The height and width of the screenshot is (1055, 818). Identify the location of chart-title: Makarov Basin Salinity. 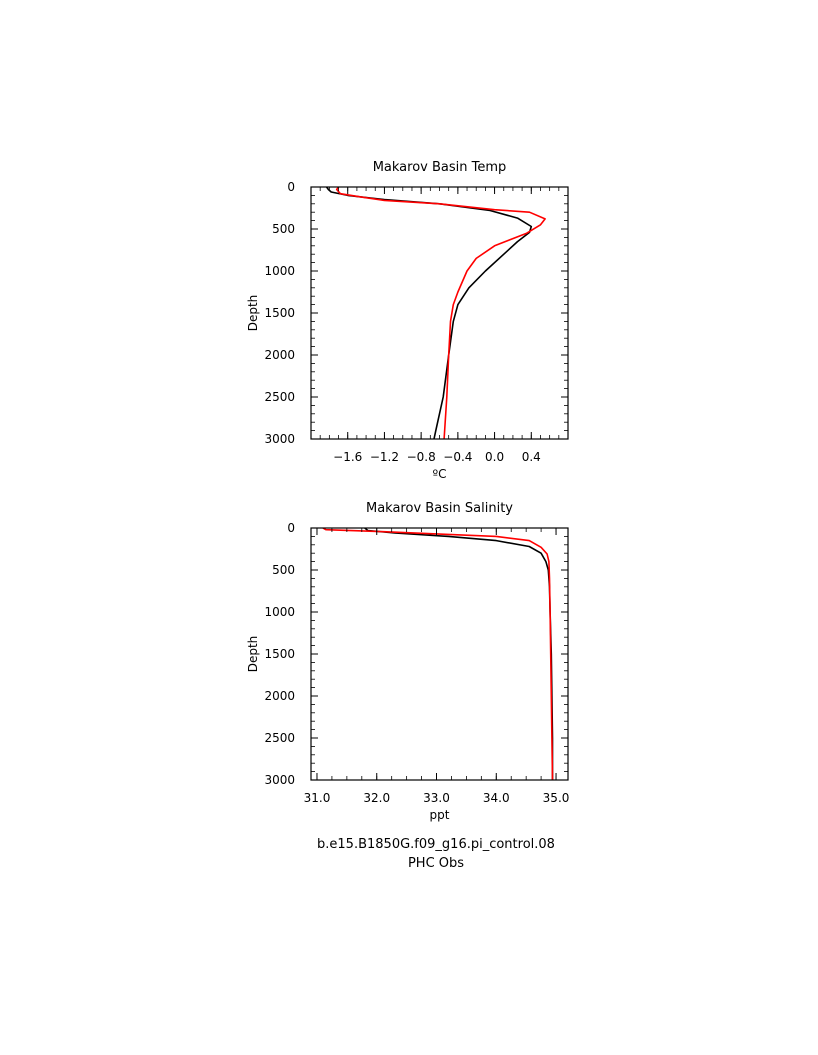
(439, 508).